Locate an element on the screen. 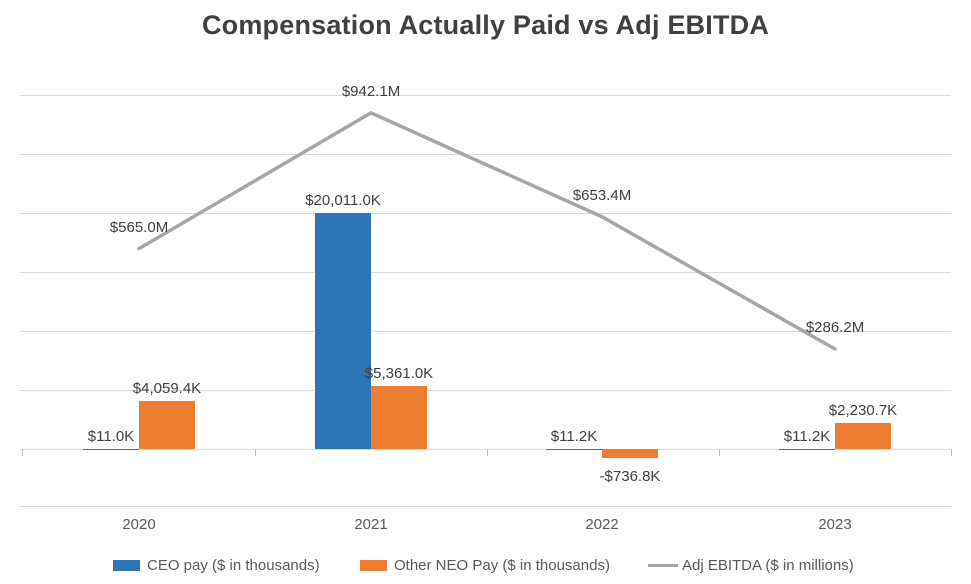  legend-label-other-neo-pay: Other NEO Pay ($ in thousands) is located at coordinates (502, 565).